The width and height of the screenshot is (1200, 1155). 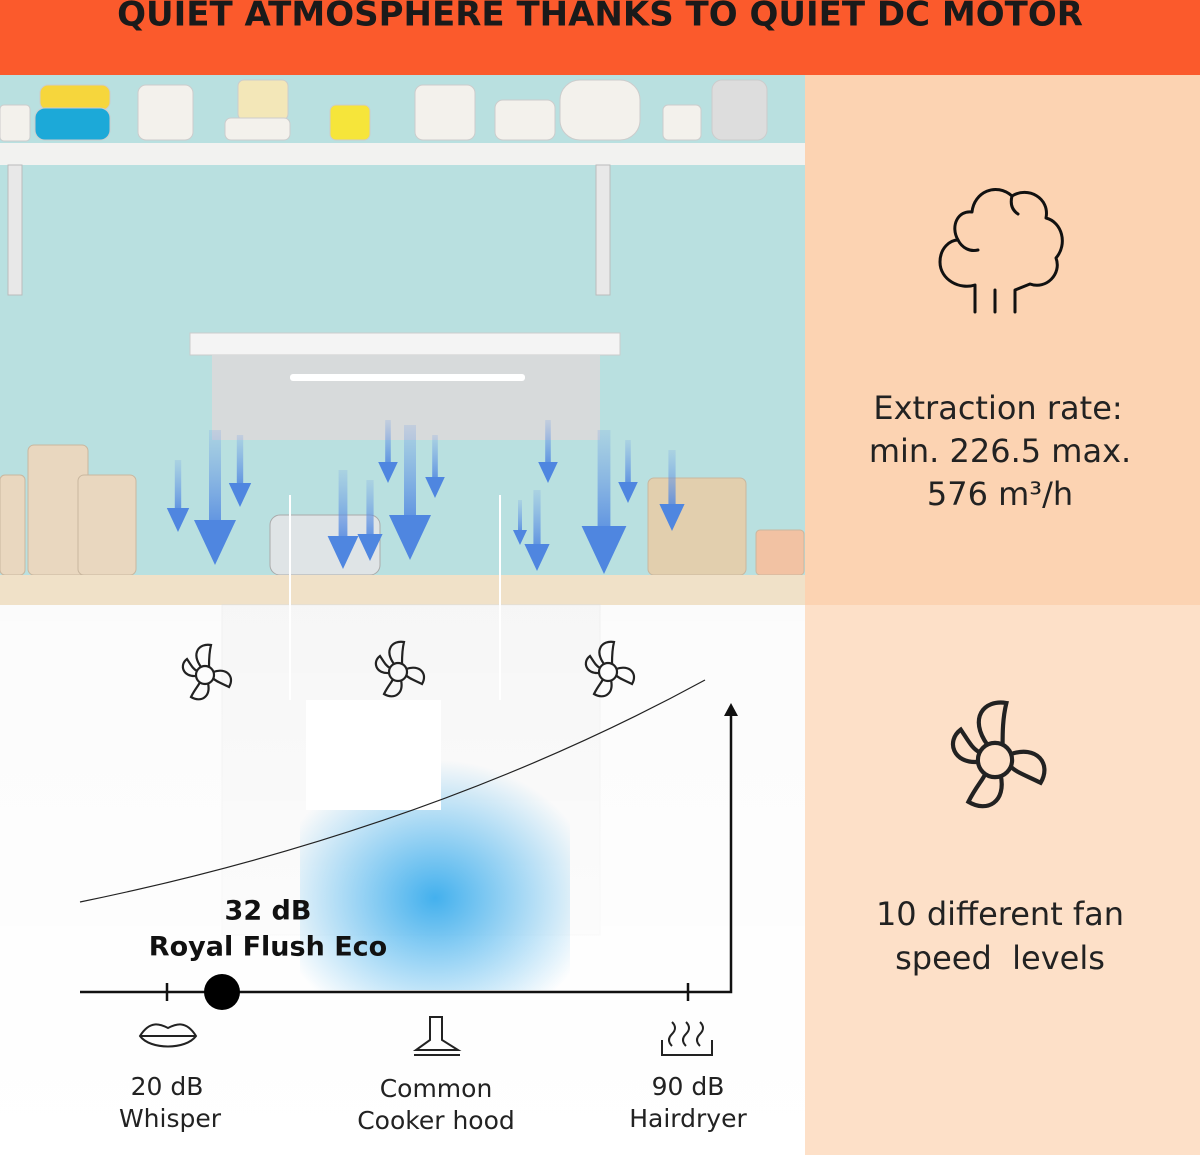 What do you see at coordinates (407, 377) in the screenshot?
I see `hood-light` at bounding box center [407, 377].